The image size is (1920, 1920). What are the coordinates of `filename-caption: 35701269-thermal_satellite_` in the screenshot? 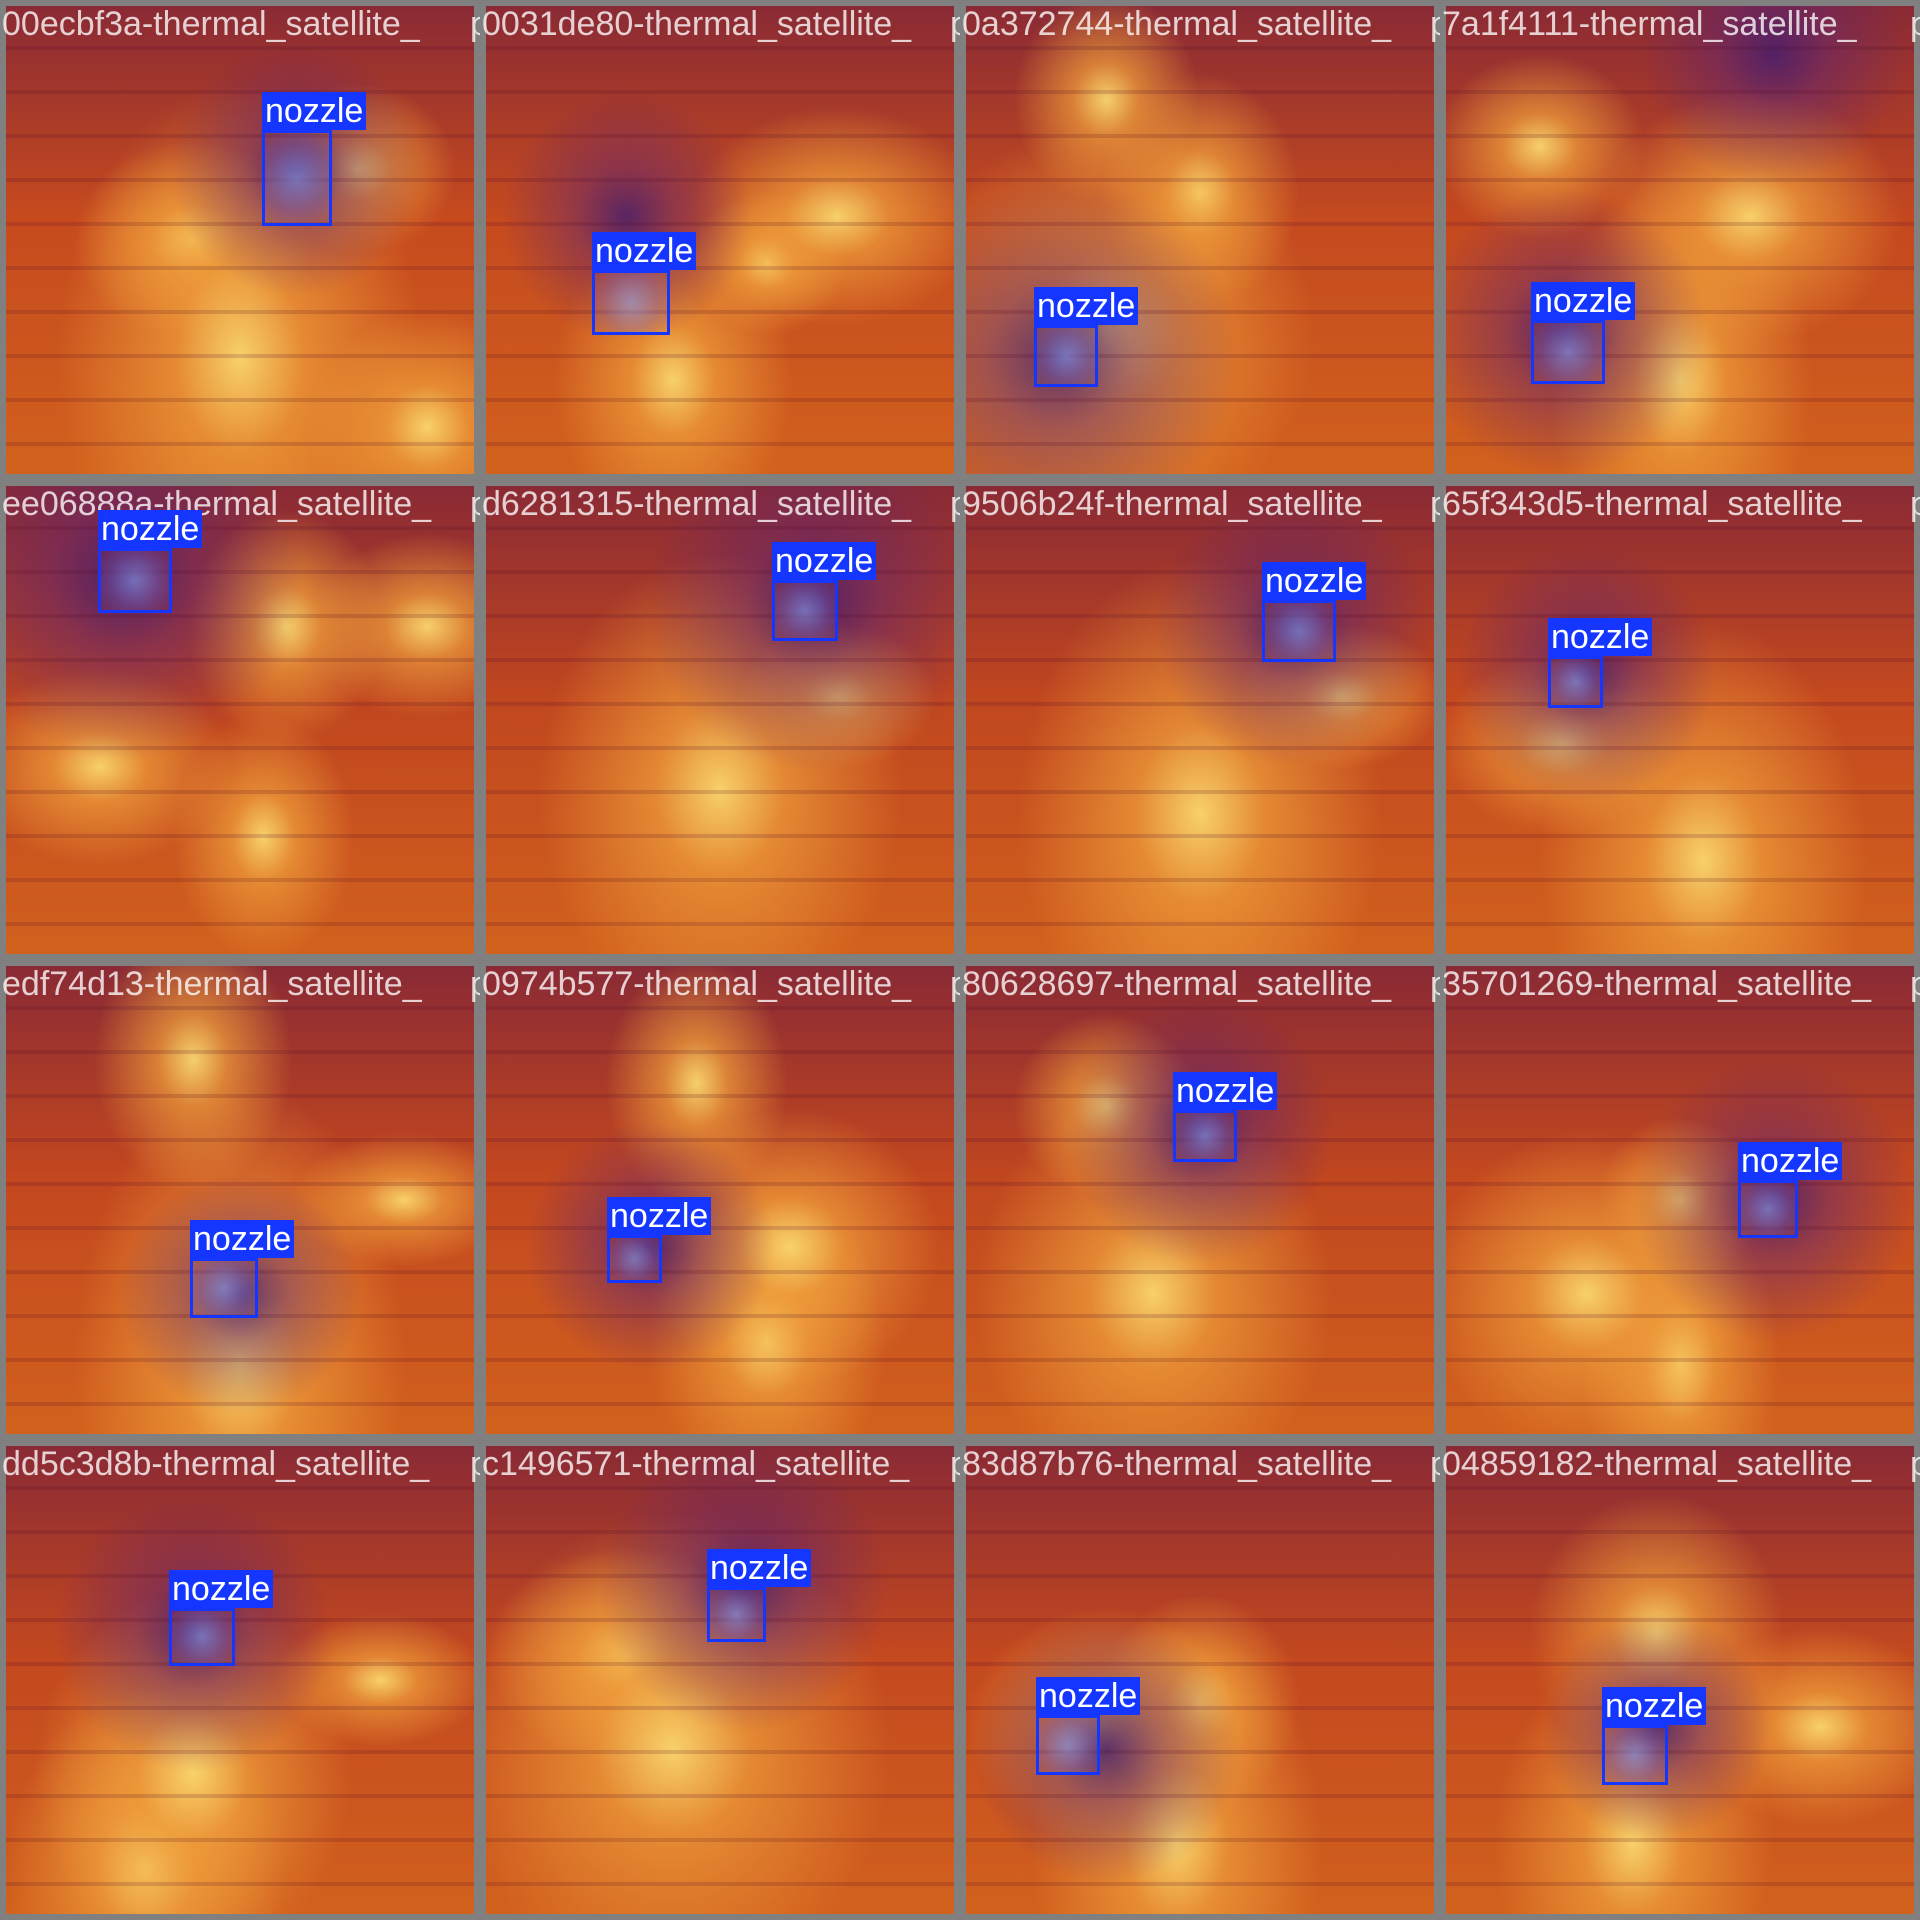 It's located at (1657, 984).